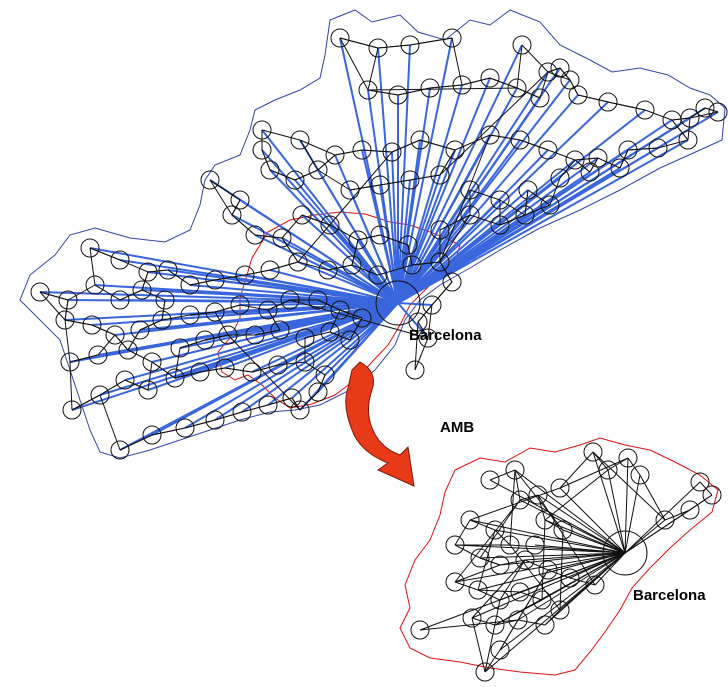 Image resolution: width=728 pixels, height=687 pixels. I want to click on network-links-inset, so click(566, 562).